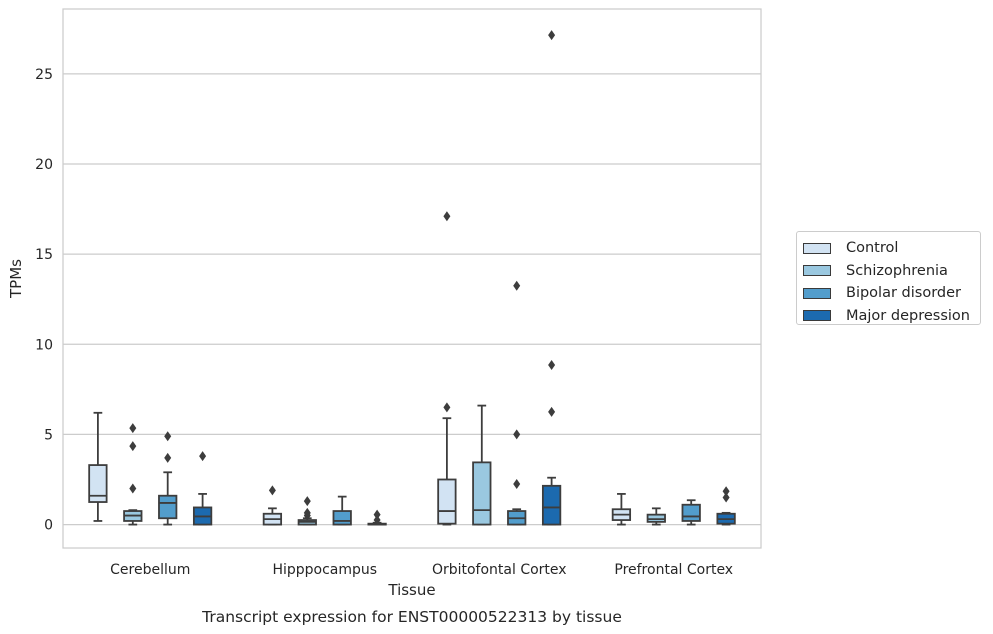  I want to click on y-axis-label: TPMs, so click(16, 279).